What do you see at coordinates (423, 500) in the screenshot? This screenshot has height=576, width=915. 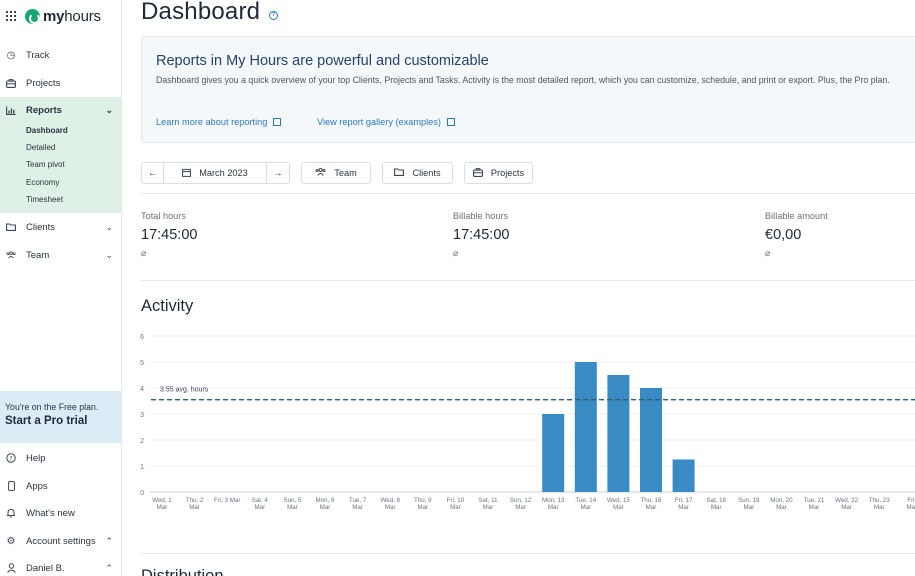 I see `x-tick-label: Thu, 9` at bounding box center [423, 500].